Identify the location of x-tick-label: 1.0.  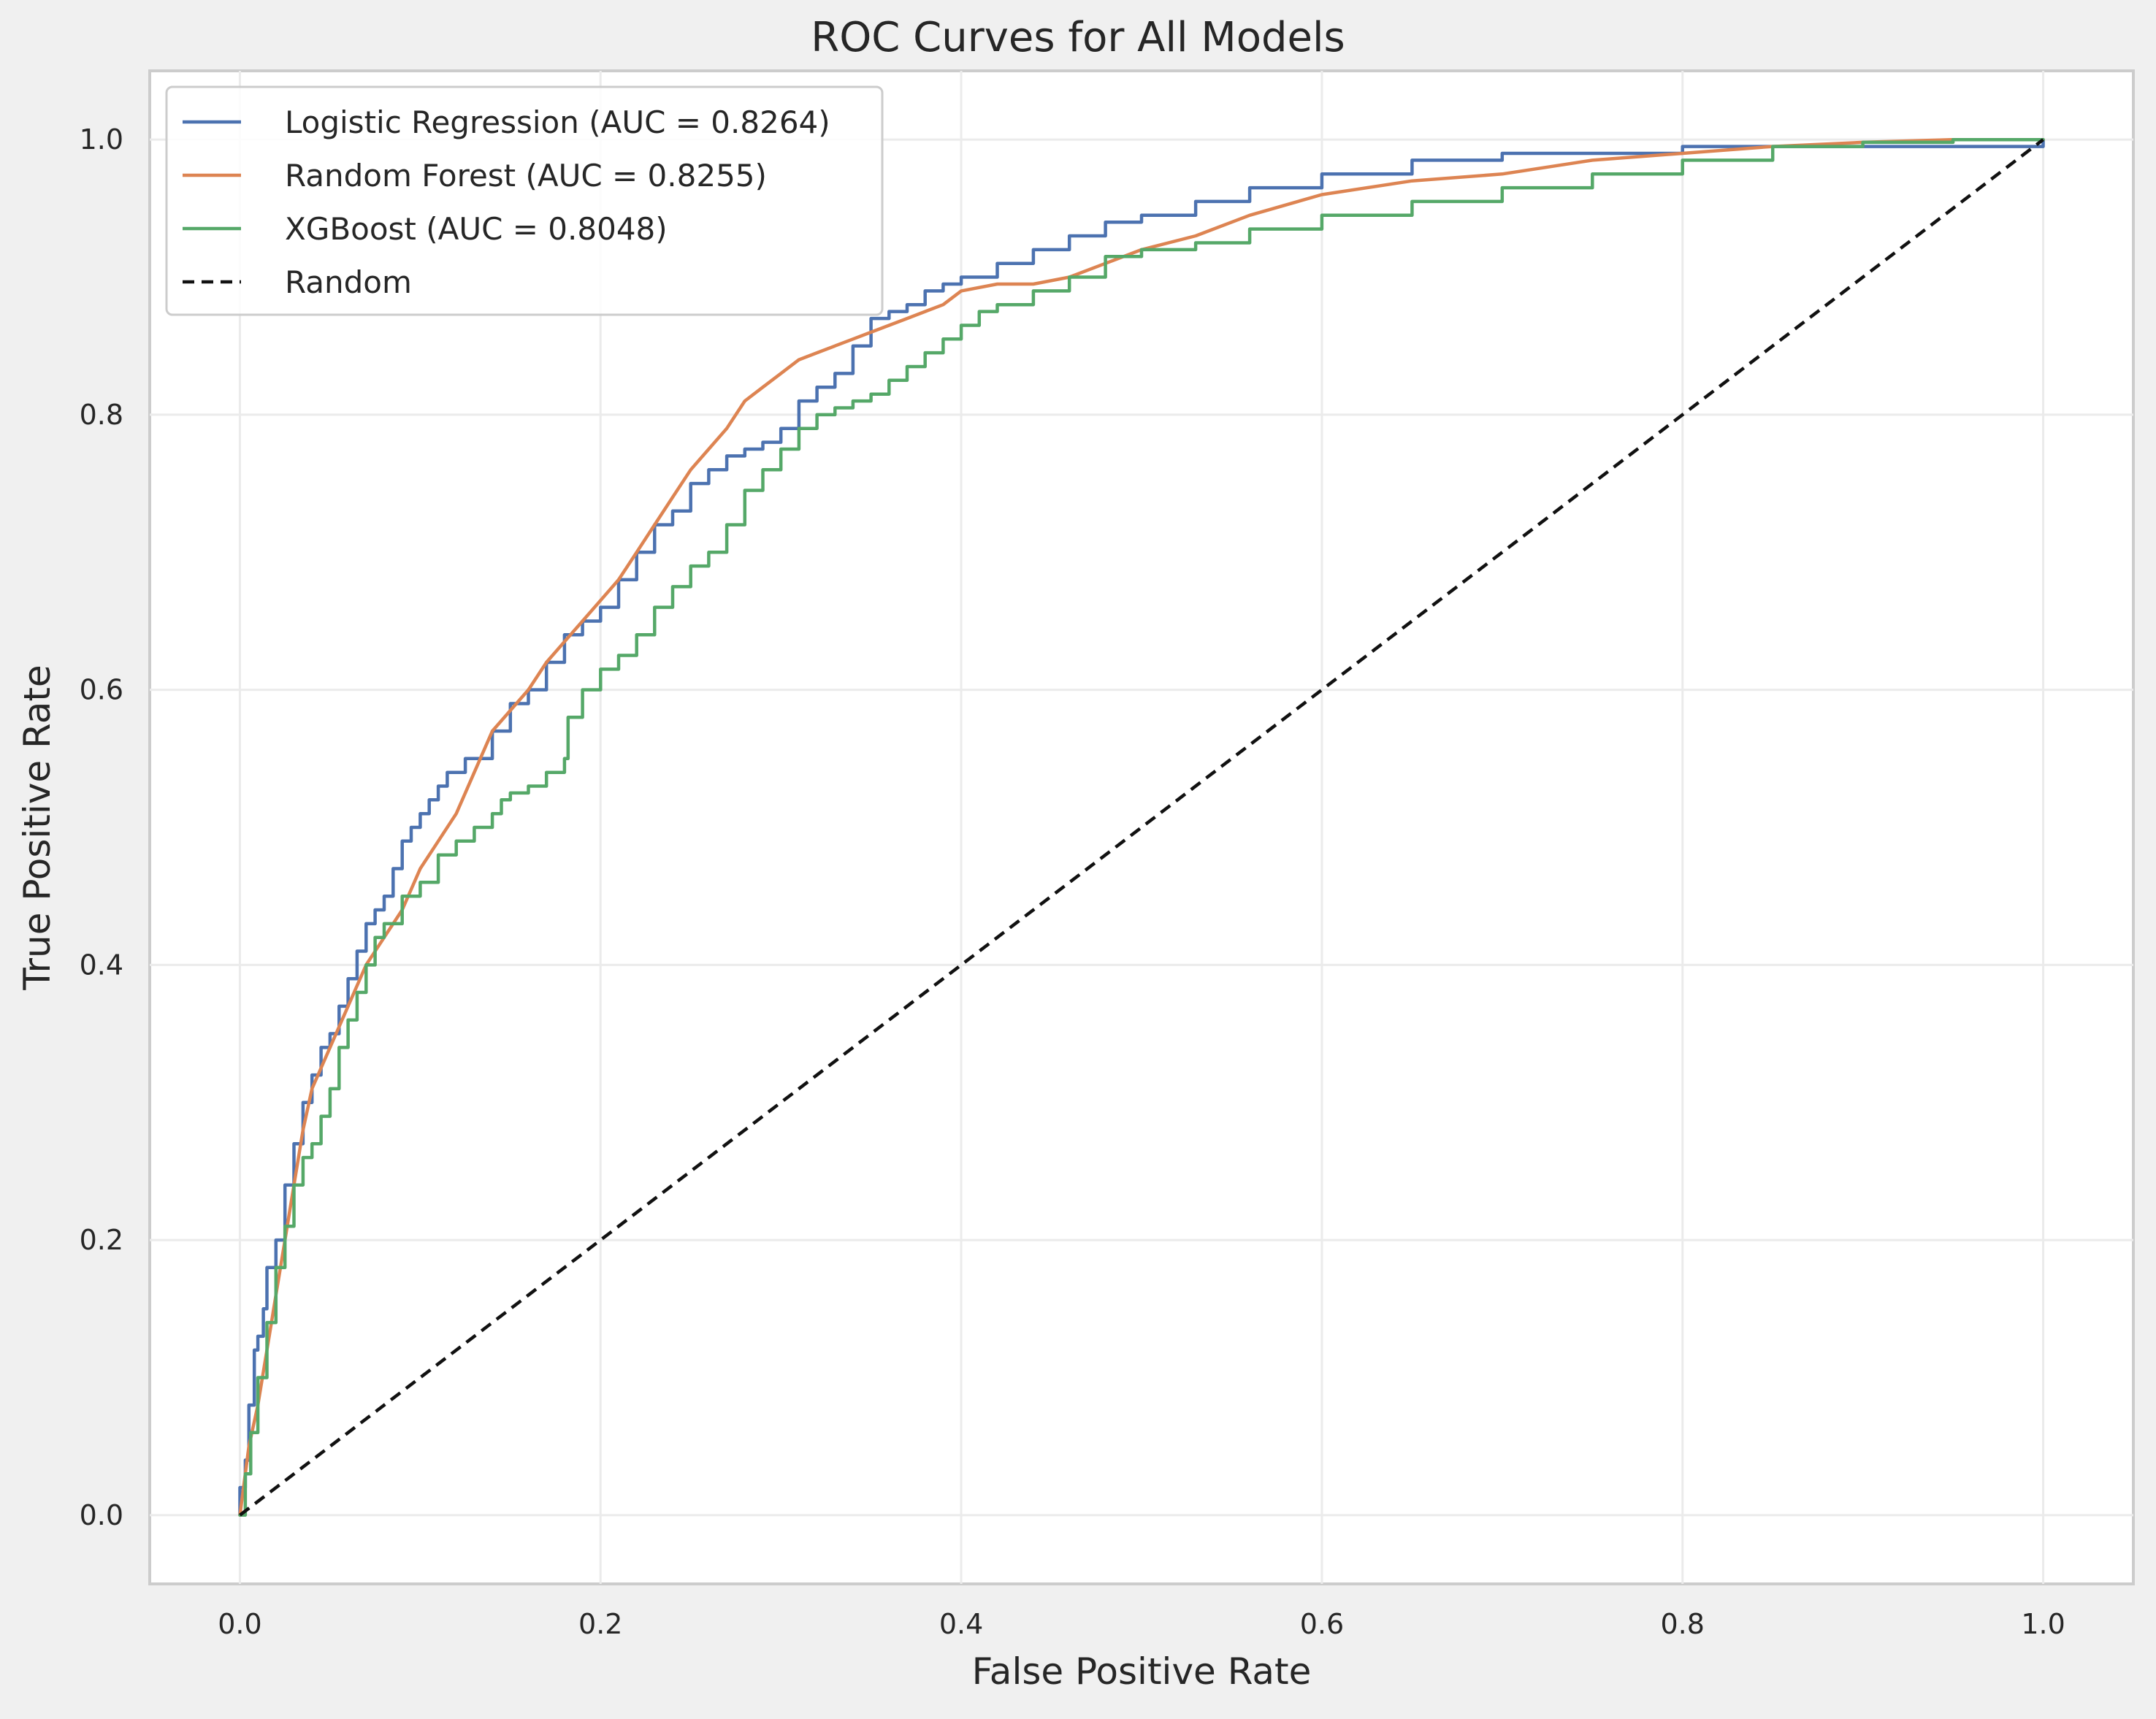
(2043, 1624).